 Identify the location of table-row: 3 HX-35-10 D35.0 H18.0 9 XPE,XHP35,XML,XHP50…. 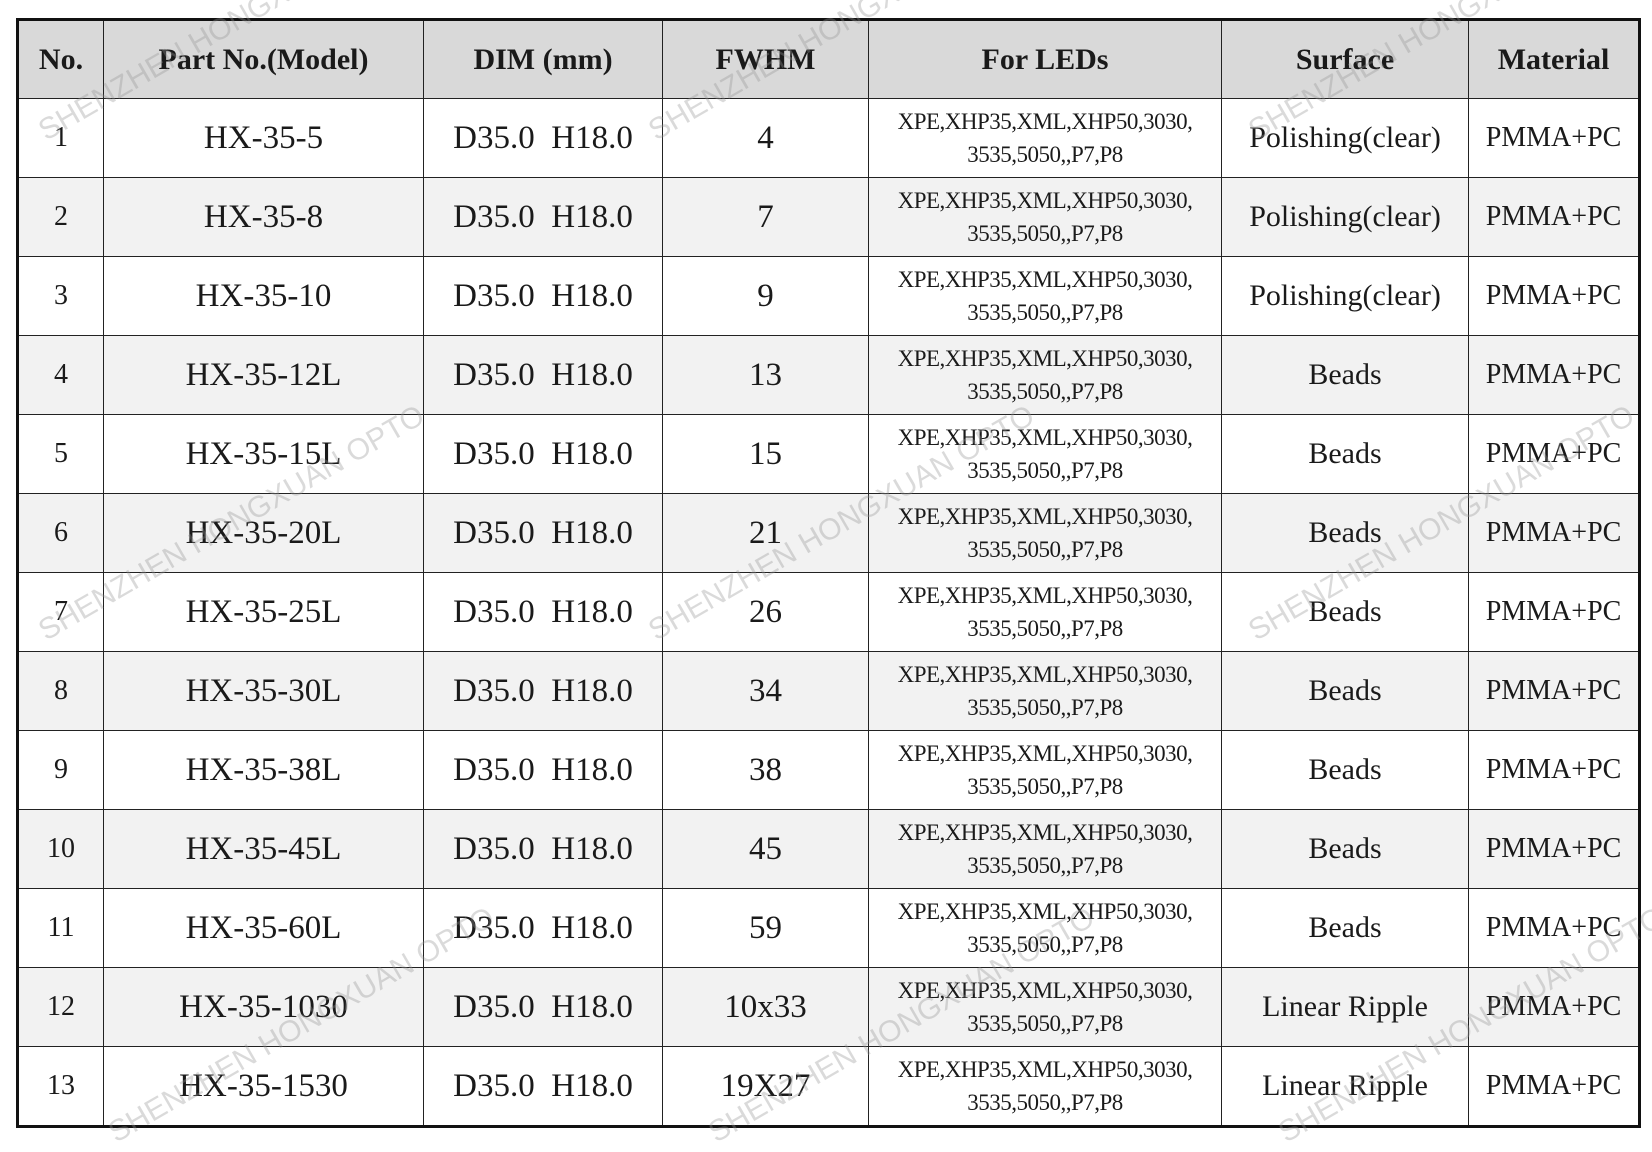
(828, 296).